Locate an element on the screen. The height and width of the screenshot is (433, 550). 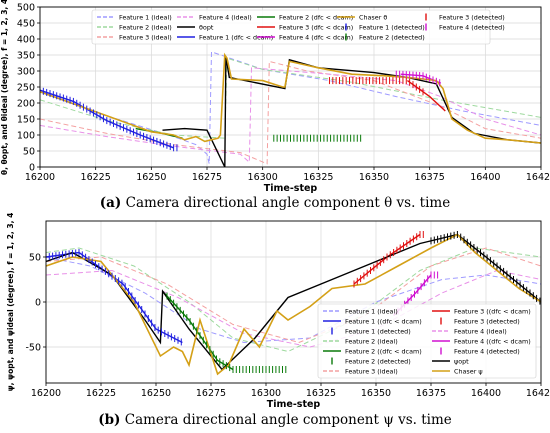
y-tick-label: 400 is located at coordinates (26, 40).